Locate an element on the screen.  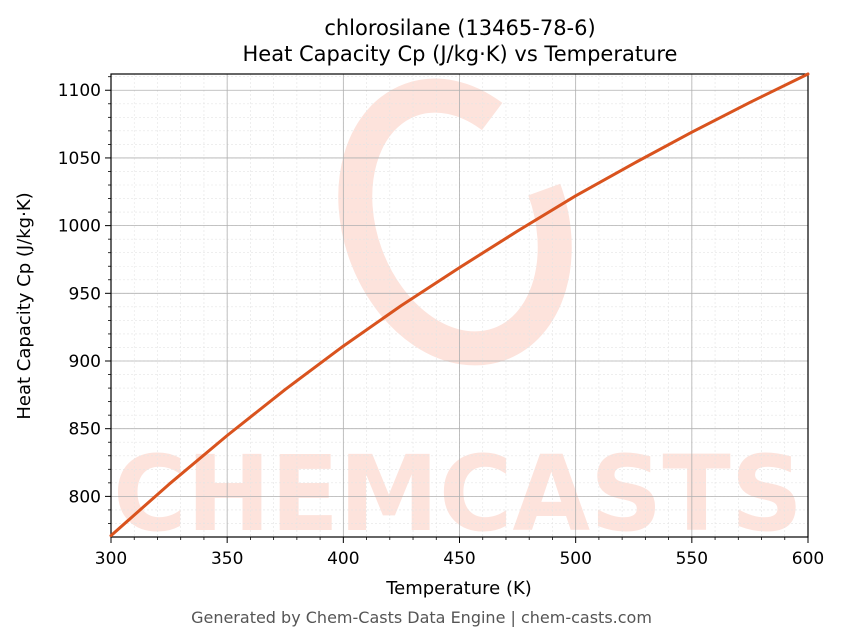
x-tick-label: 500 is located at coordinates (575, 559).